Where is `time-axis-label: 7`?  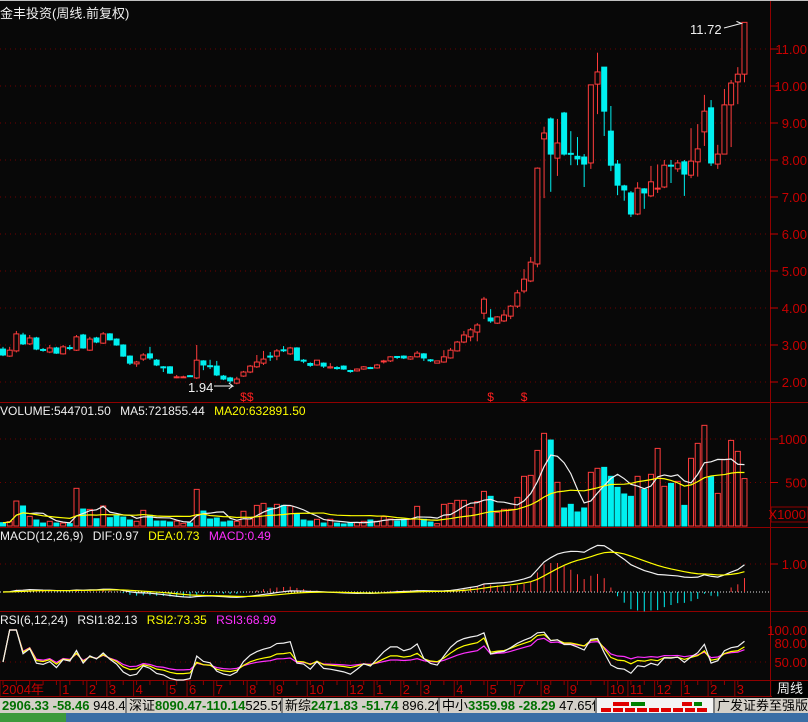 time-axis-label: 7 is located at coordinates (219, 689).